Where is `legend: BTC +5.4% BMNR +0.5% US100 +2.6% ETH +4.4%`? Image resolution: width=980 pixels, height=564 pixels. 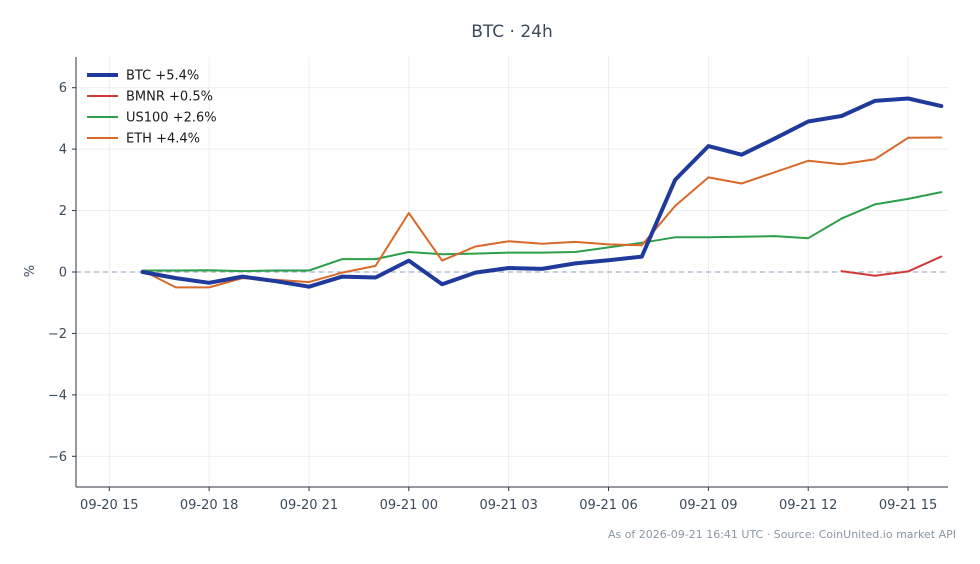 legend: BTC +5.4% BMNR +0.5% US100 +2.6% ETH +4.4% is located at coordinates (152, 108).